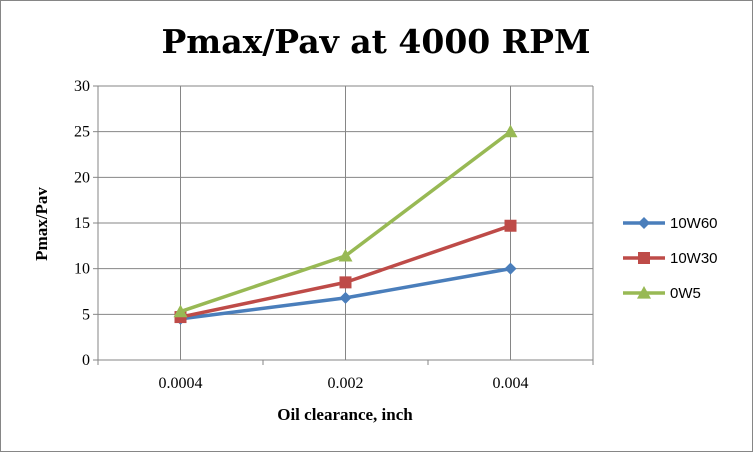 This screenshot has width=753, height=452. Describe the element at coordinates (86, 360) in the screenshot. I see `y-tick-label: 0` at that location.